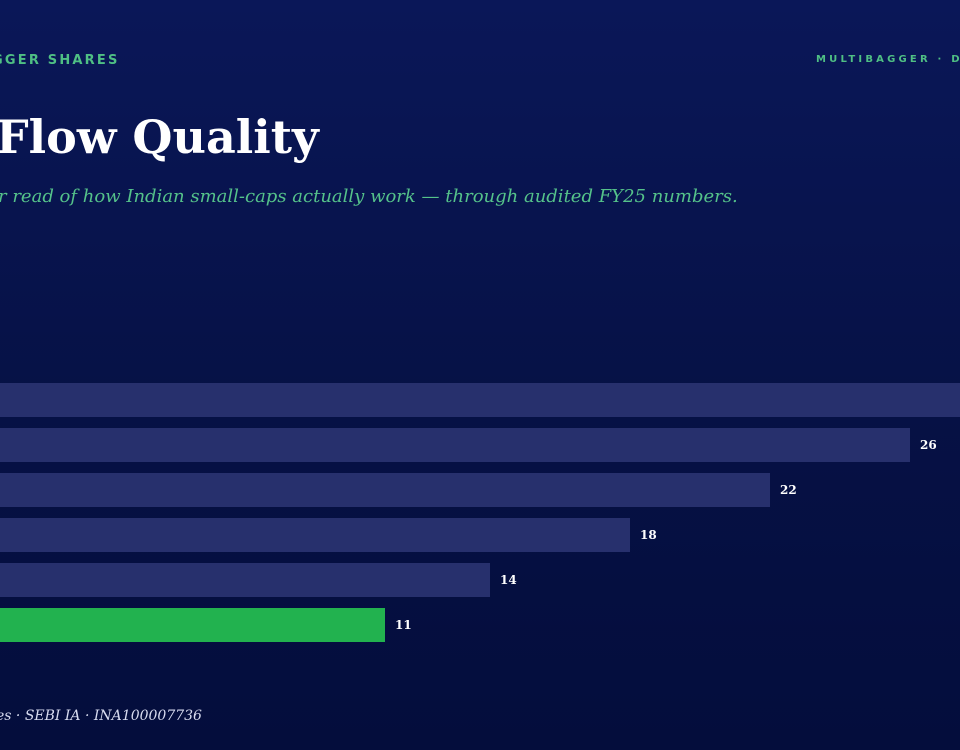 The image size is (960, 750). I want to click on bar-value-label: 14, so click(508, 580).